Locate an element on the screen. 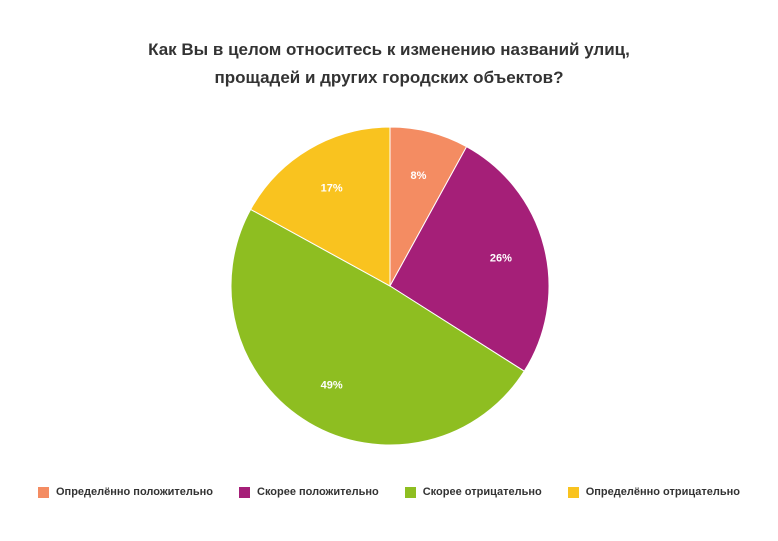 This screenshot has width=778, height=541. legend-item-0: Определённо положительно is located at coordinates (125, 492).